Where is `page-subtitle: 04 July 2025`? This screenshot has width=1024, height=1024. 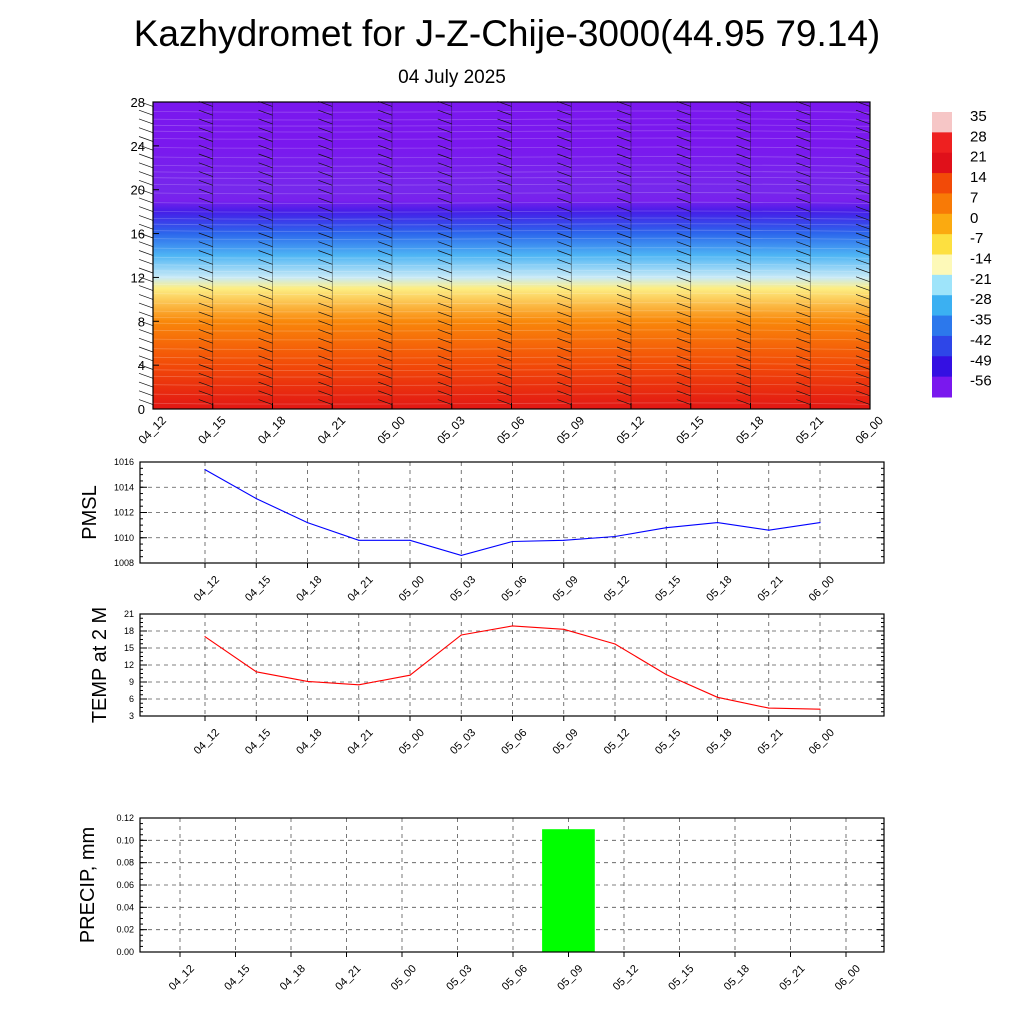 page-subtitle: 04 July 2025 is located at coordinates (452, 77).